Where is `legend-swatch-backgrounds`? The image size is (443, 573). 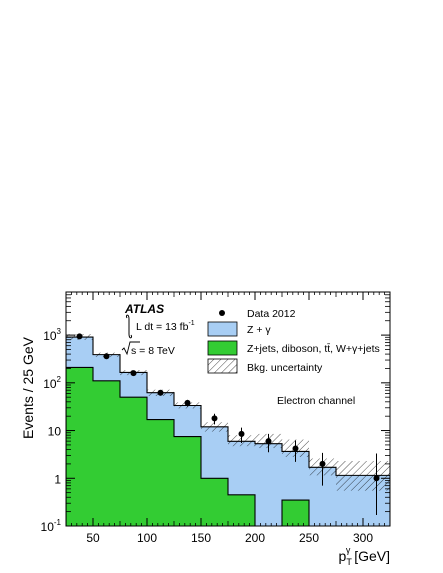
legend-swatch-backgrounds is located at coordinates (222, 348).